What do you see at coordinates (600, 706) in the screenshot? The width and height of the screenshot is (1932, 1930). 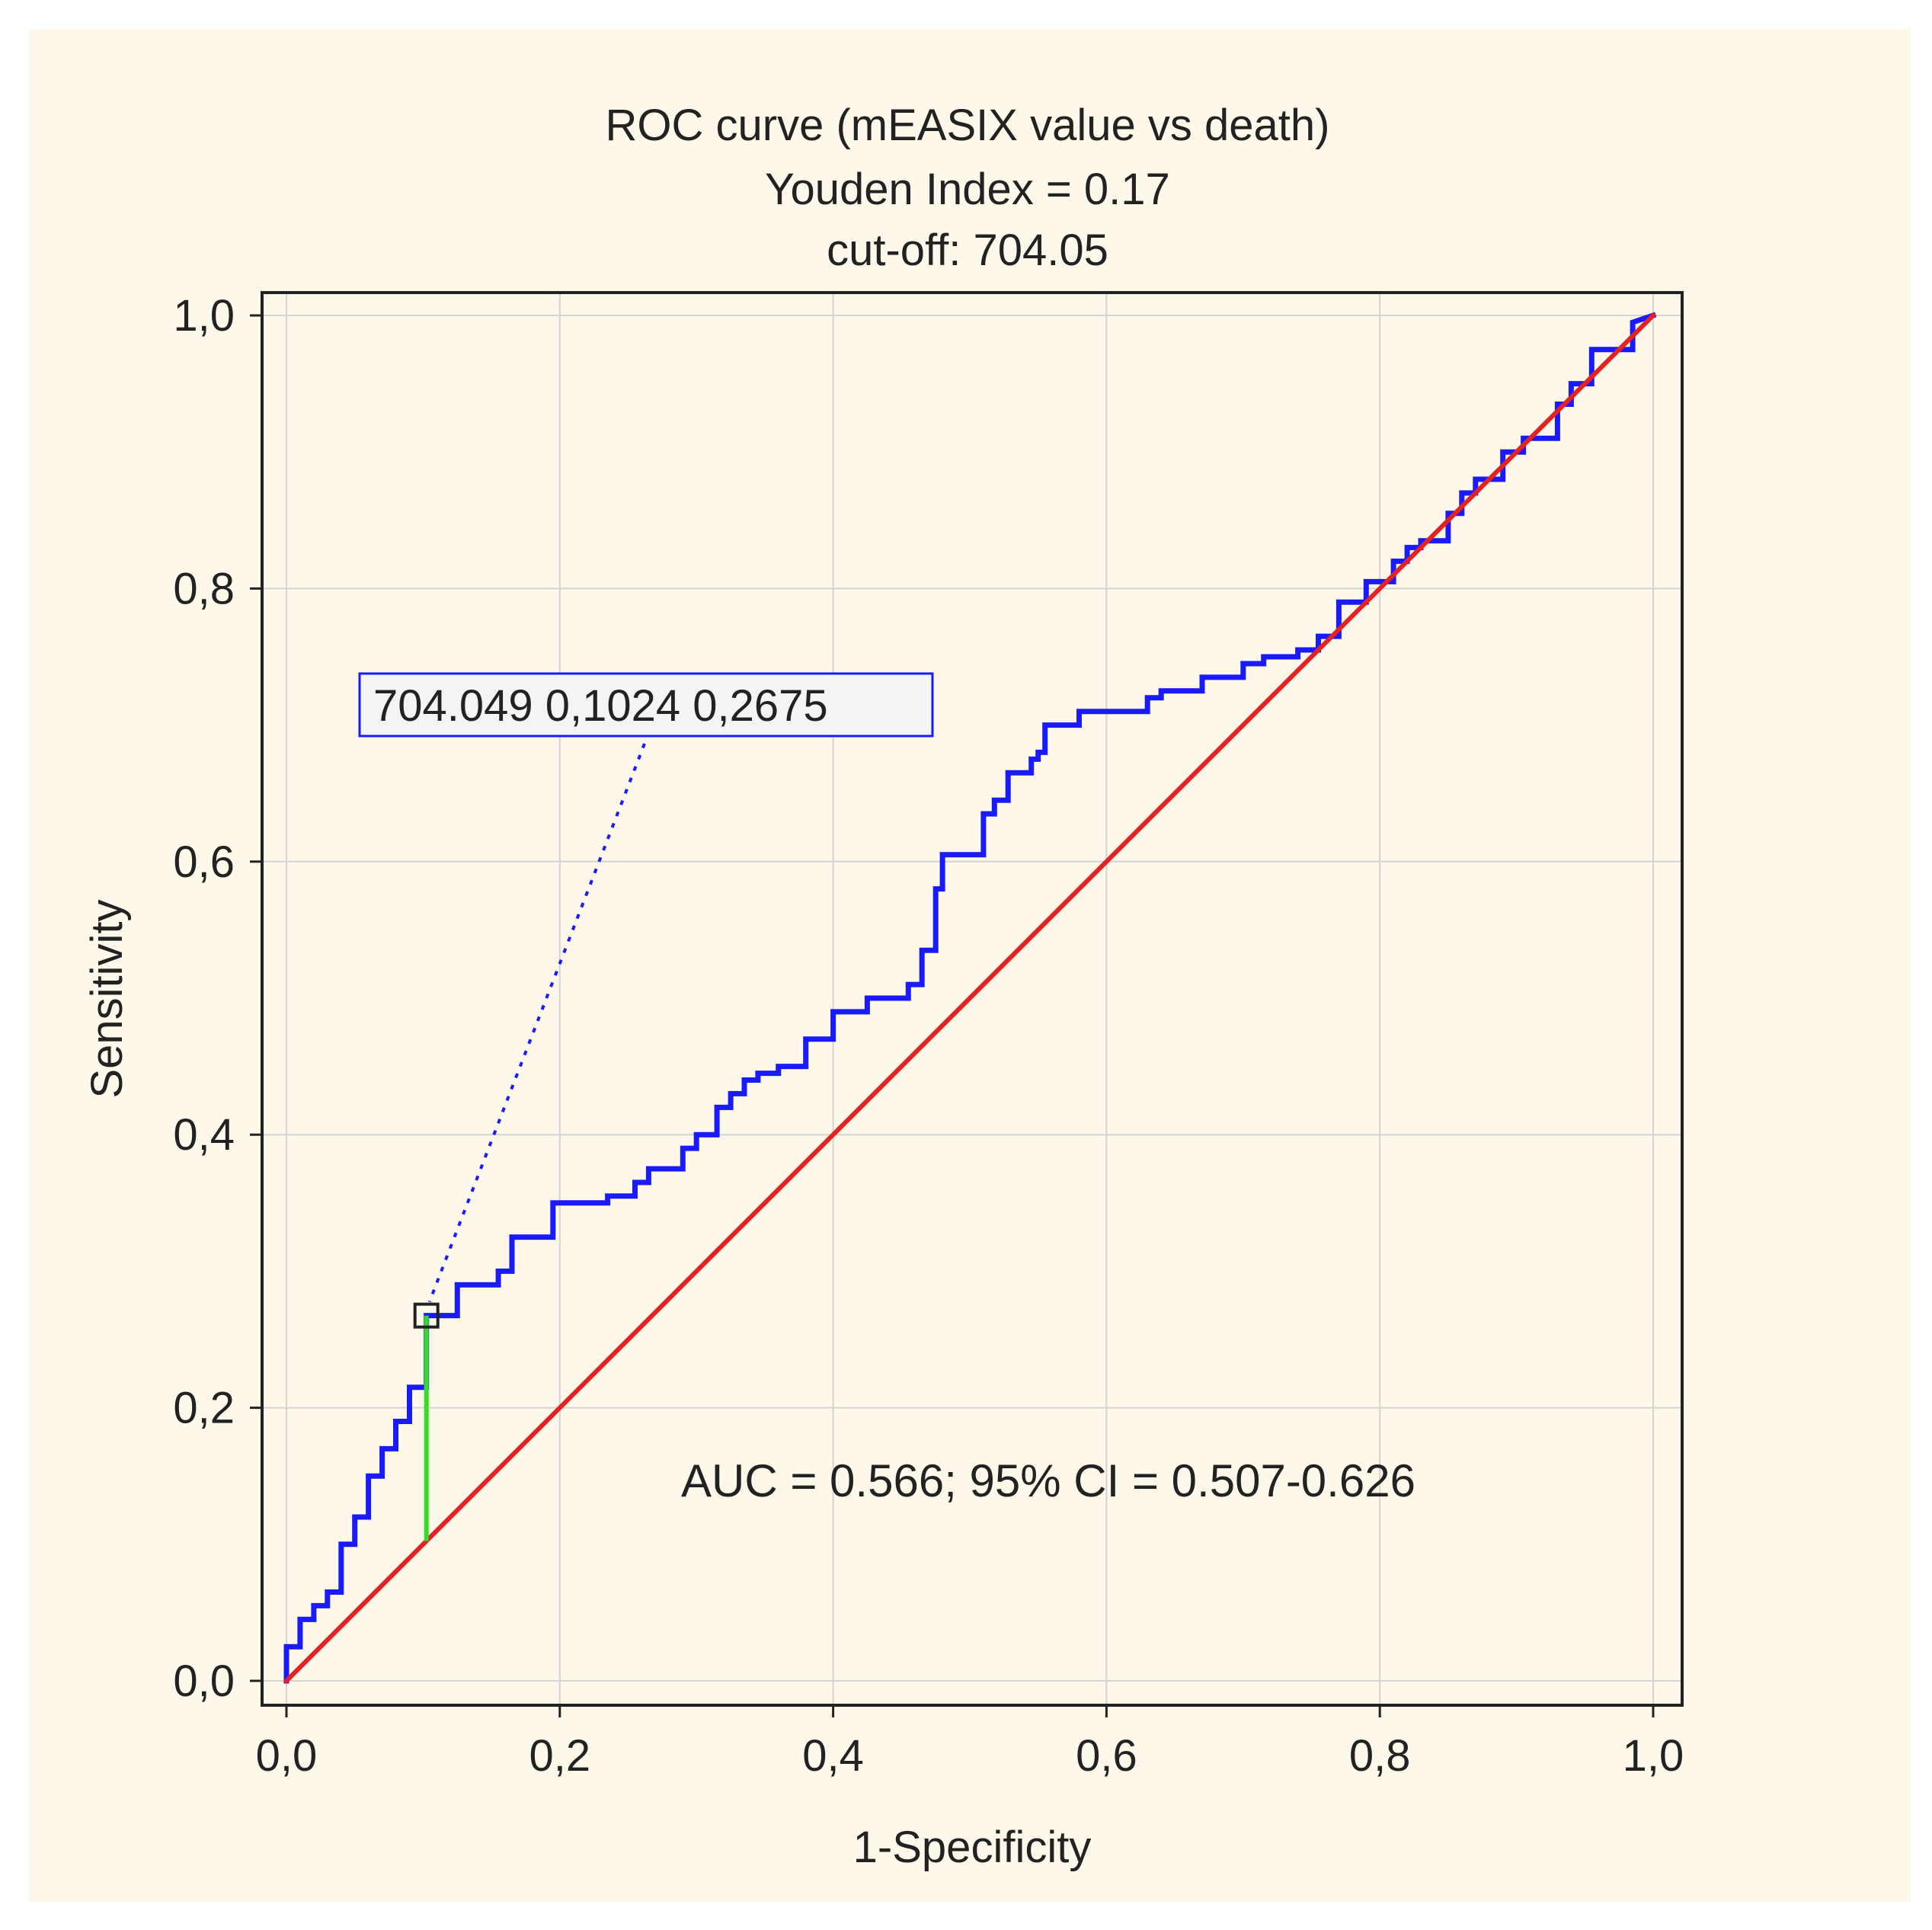 I see `callout-label: 704.049 0,1024 0,2675` at bounding box center [600, 706].